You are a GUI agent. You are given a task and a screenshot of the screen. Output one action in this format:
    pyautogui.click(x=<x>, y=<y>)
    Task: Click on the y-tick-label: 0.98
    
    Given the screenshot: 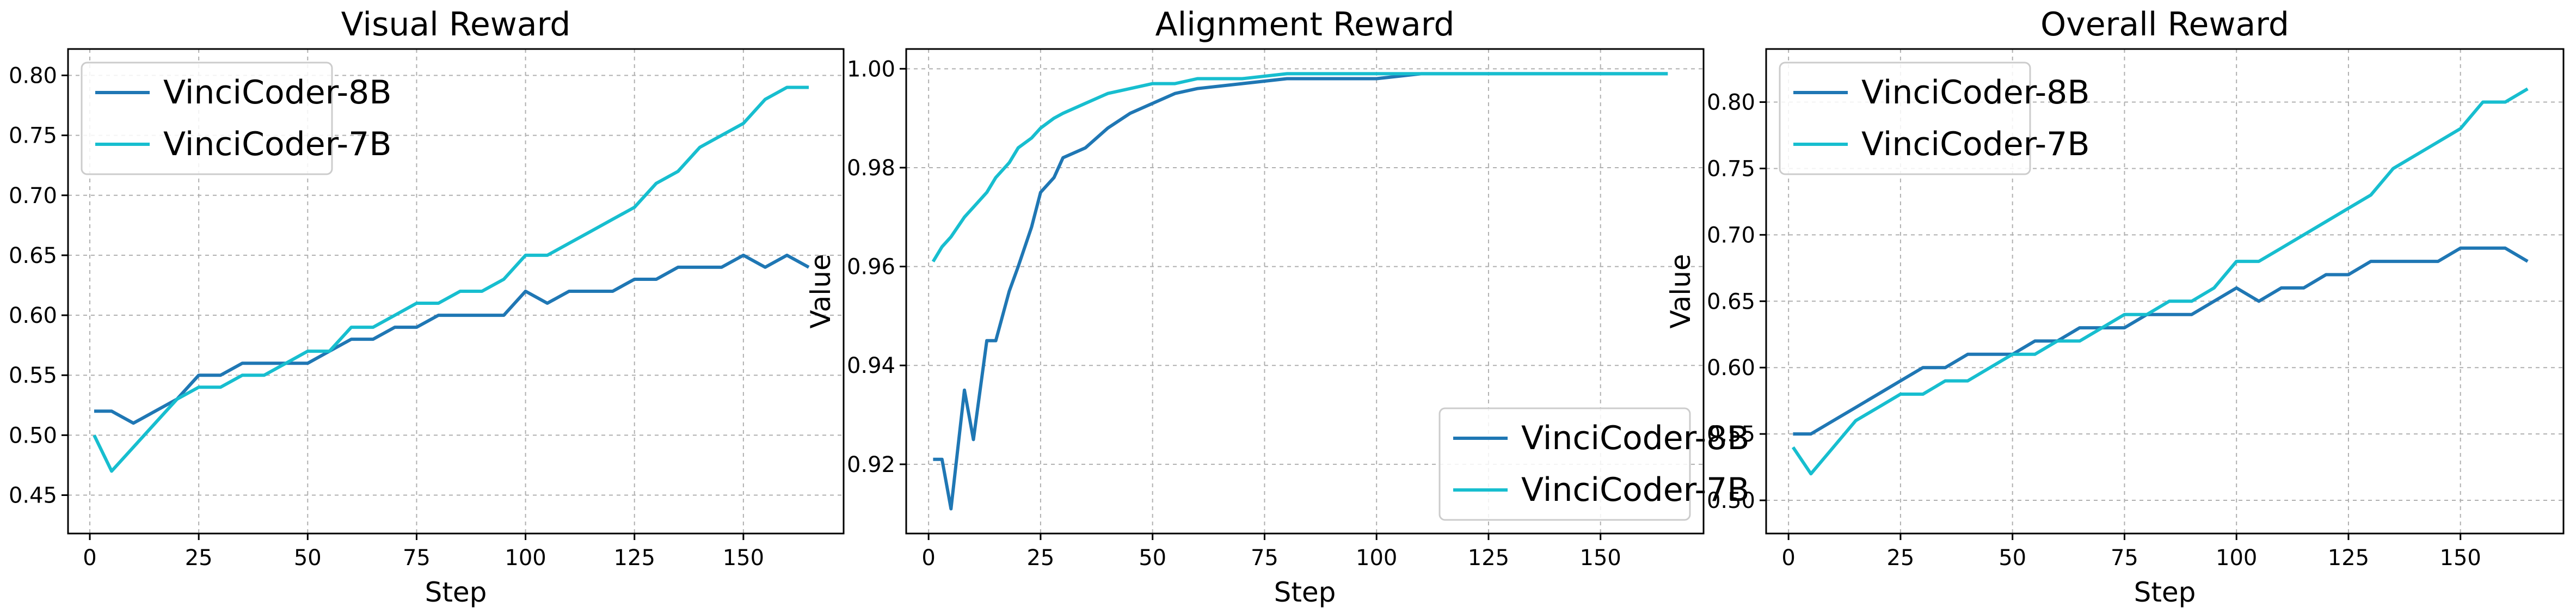 What is the action you would take?
    pyautogui.click(x=871, y=169)
    